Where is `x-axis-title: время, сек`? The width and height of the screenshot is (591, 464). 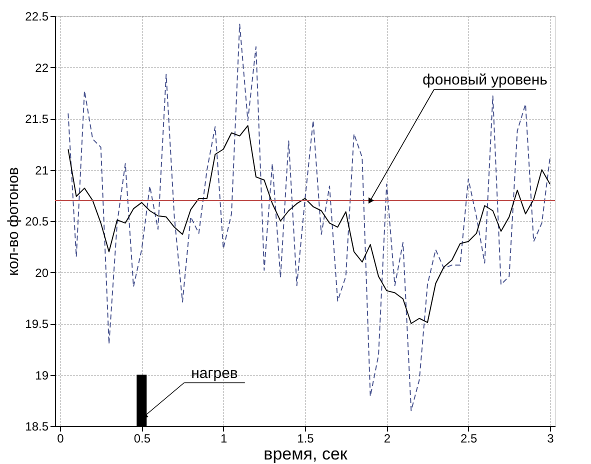 x-axis-title: время, сек is located at coordinates (306, 454).